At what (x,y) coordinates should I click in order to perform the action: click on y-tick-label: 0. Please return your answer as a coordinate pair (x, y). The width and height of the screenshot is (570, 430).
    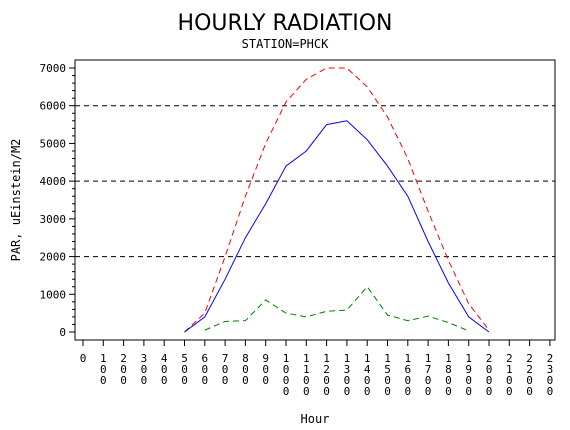
    Looking at the image, I should click on (62, 332).